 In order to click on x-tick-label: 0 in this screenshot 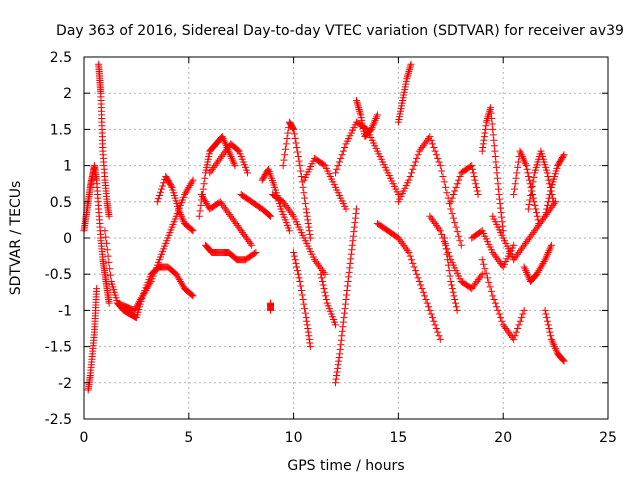, I will do `click(84, 438)`.